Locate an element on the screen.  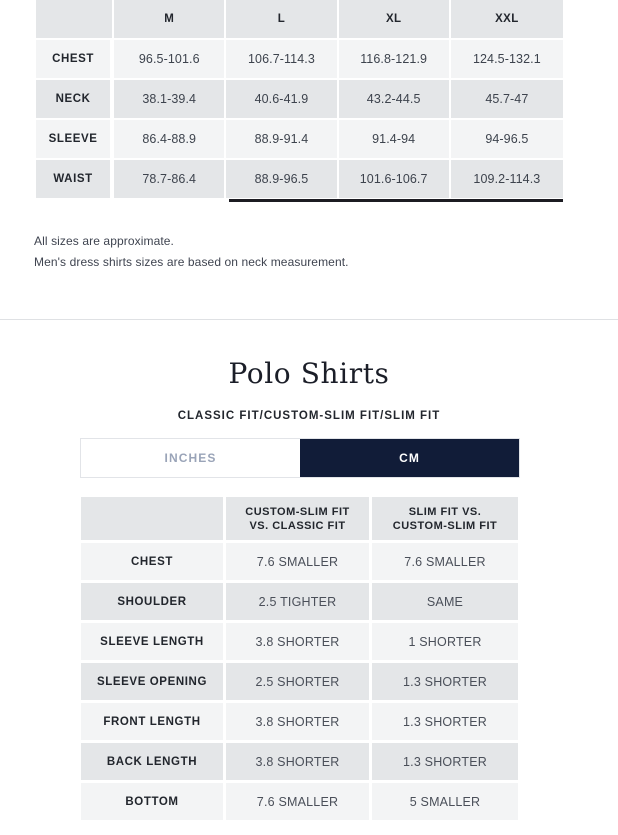
note-line-approximate: All sizes are approximate. is located at coordinates (104, 241).